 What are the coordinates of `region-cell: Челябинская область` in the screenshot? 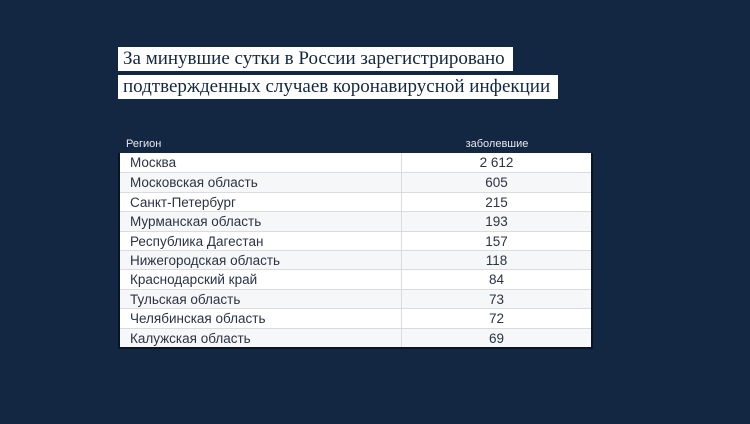 It's located at (198, 319).